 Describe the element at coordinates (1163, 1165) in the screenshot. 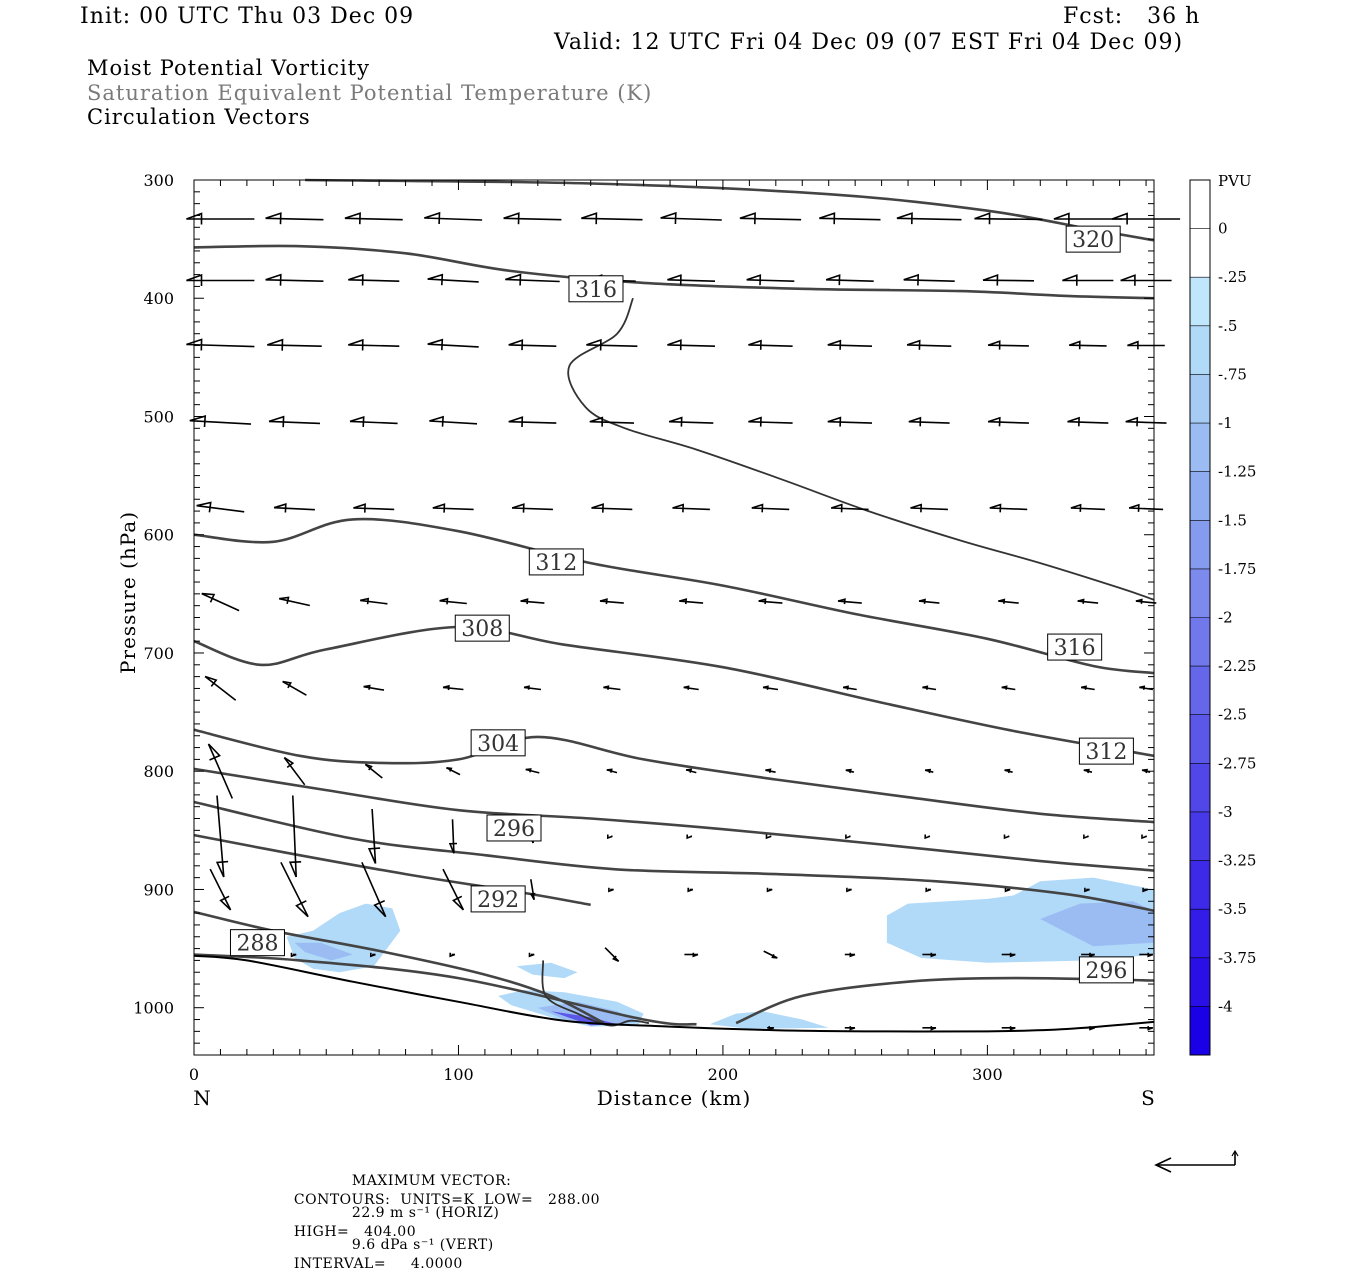

I see `ref-vector-horiz-head` at that location.